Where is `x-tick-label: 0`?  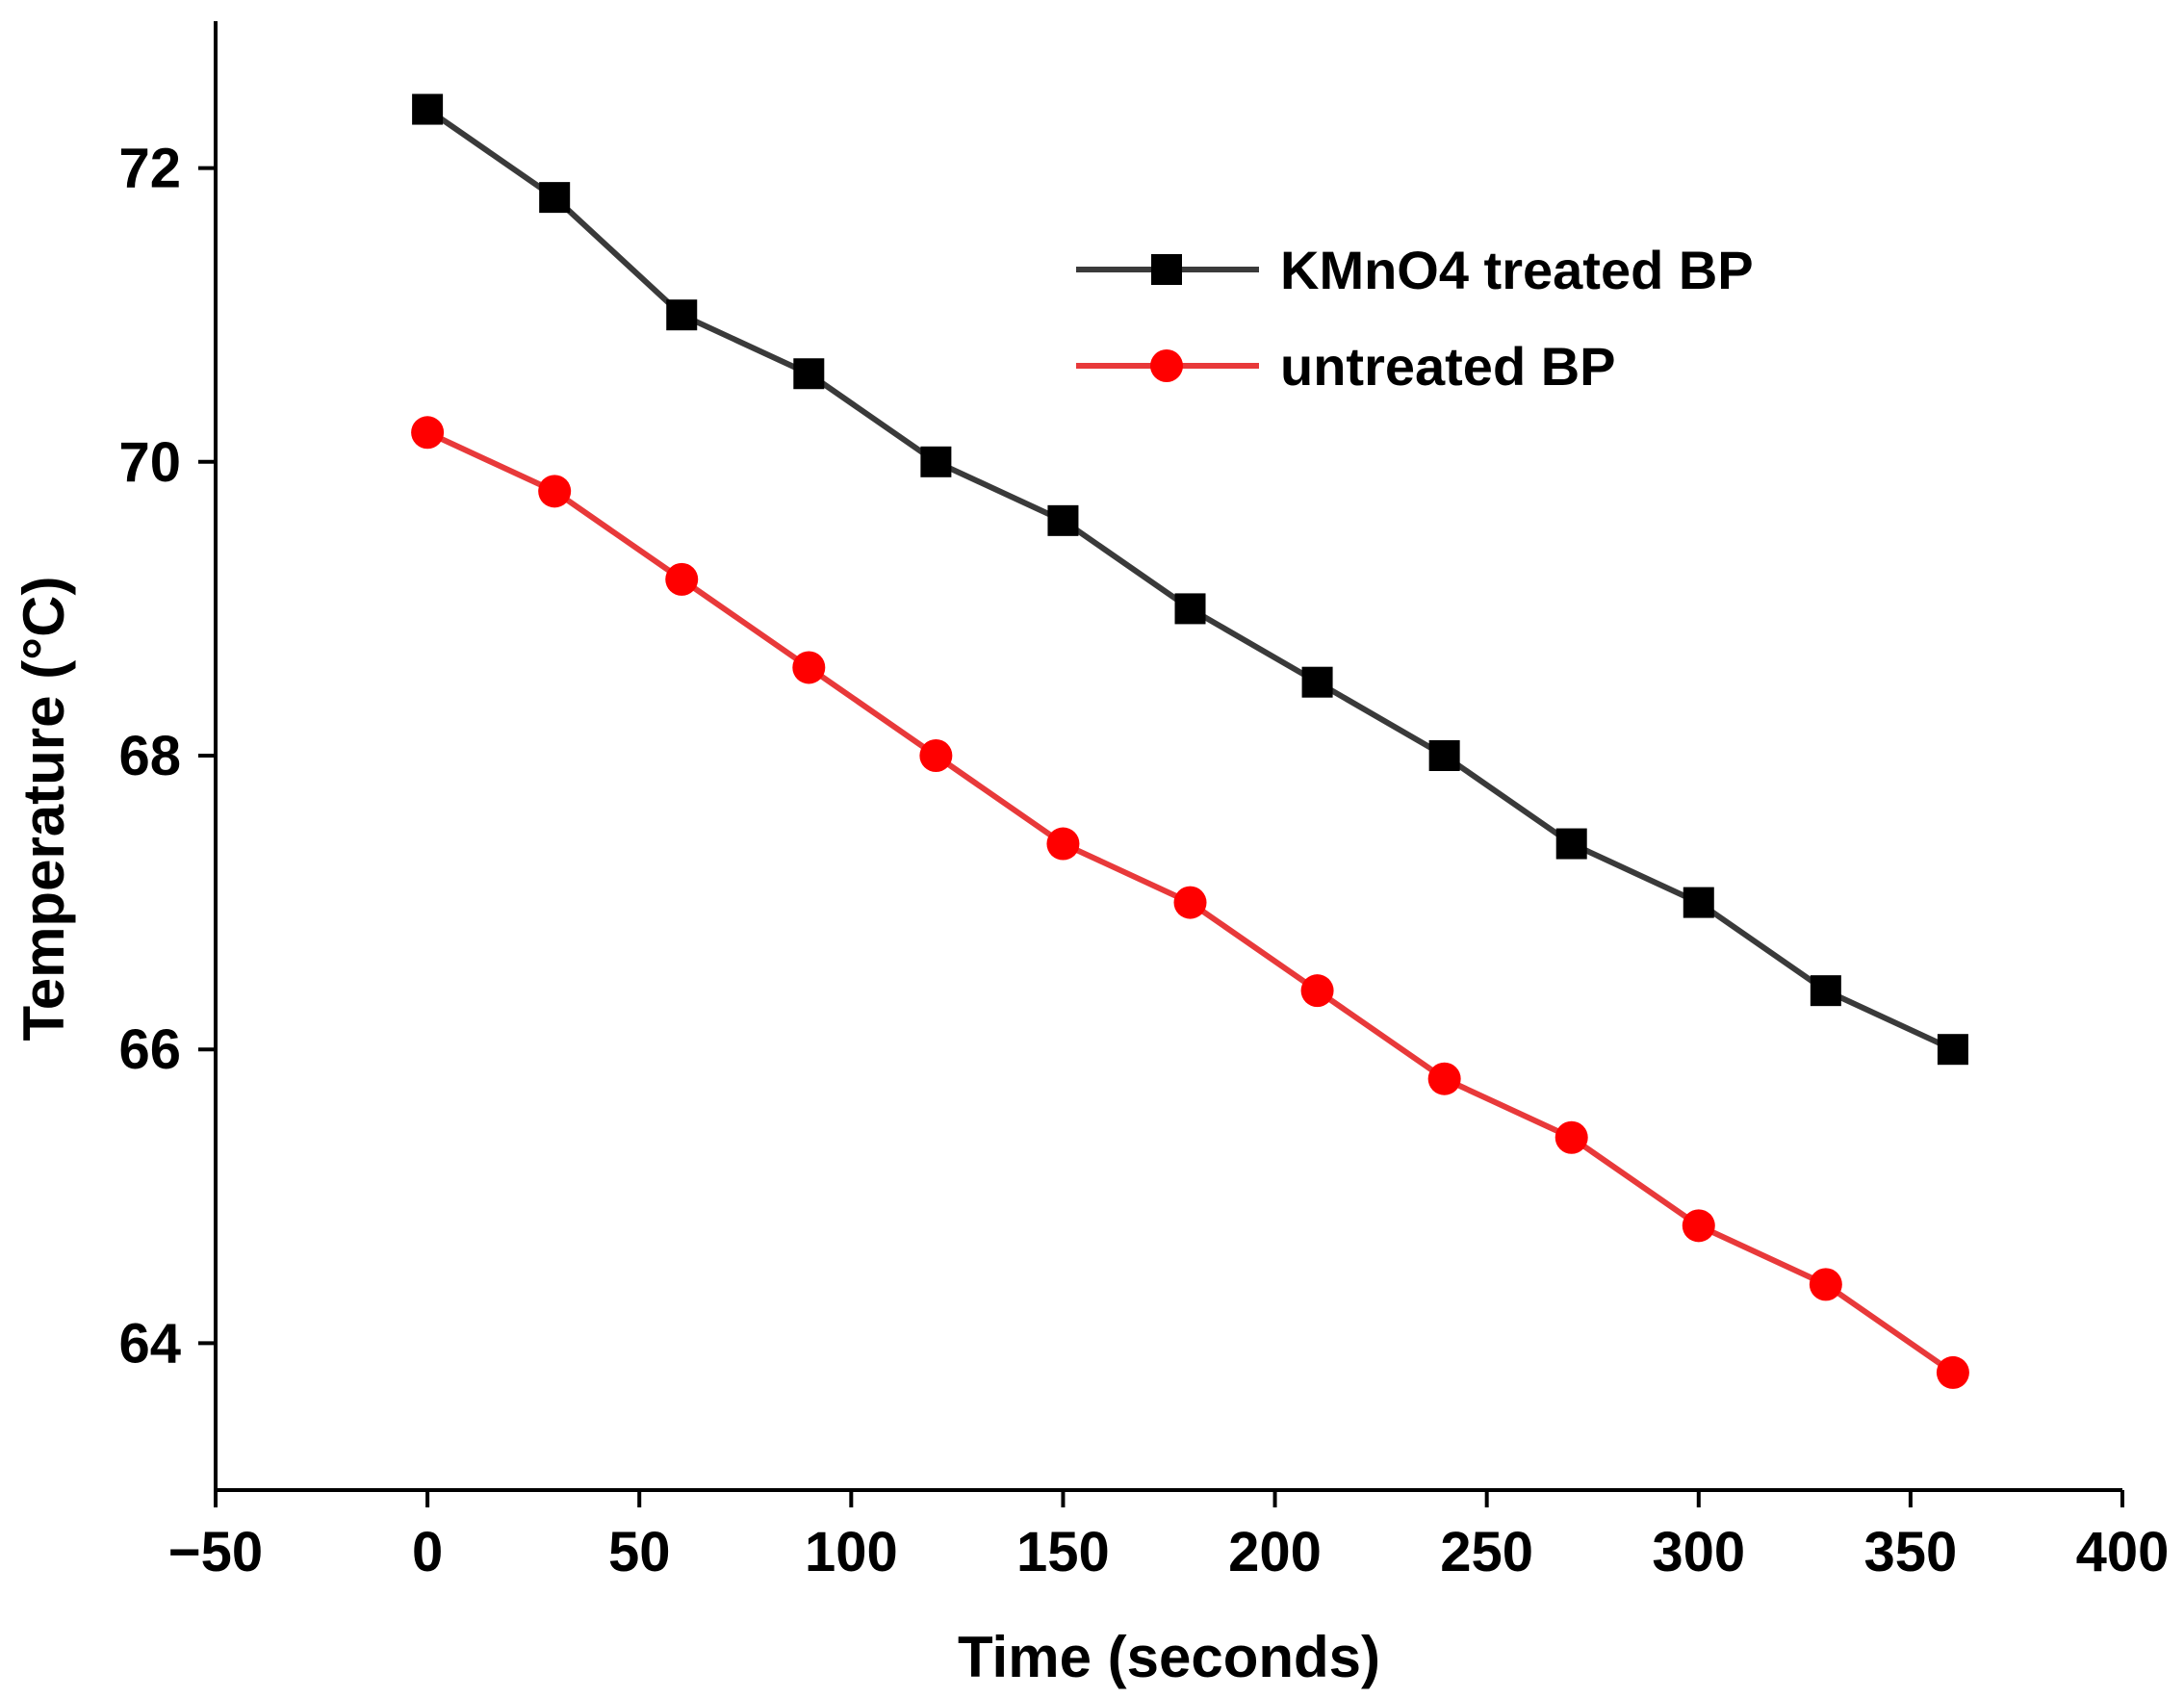 x-tick-label: 0 is located at coordinates (427, 1552).